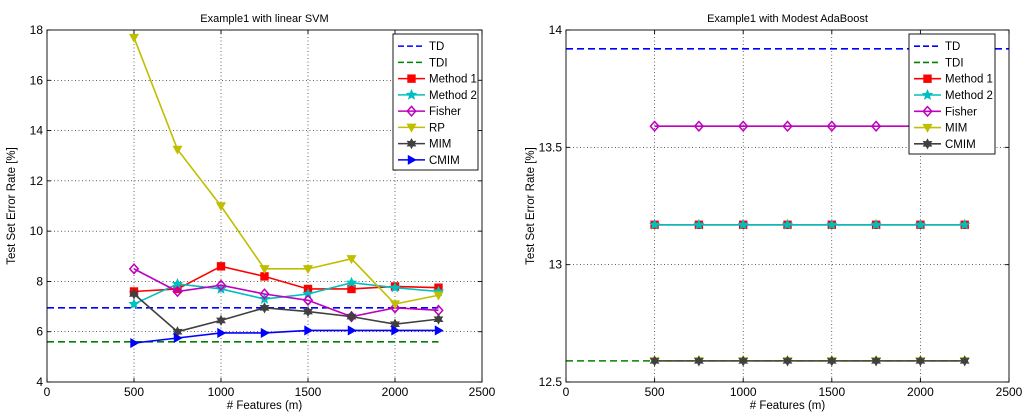 This screenshot has width=1032, height=414. I want to click on chart-title: Example1 with Modest AdaBoost, so click(787, 19).